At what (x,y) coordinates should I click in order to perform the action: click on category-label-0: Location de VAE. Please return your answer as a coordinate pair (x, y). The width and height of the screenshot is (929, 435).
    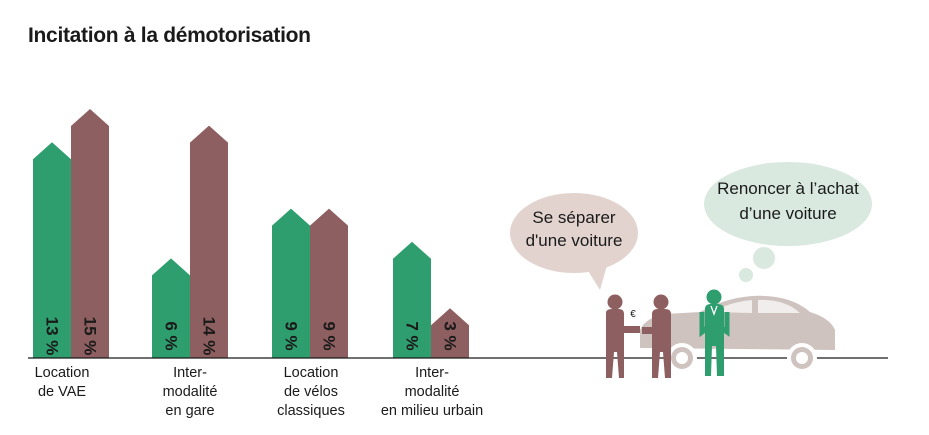
    Looking at the image, I should click on (62, 382).